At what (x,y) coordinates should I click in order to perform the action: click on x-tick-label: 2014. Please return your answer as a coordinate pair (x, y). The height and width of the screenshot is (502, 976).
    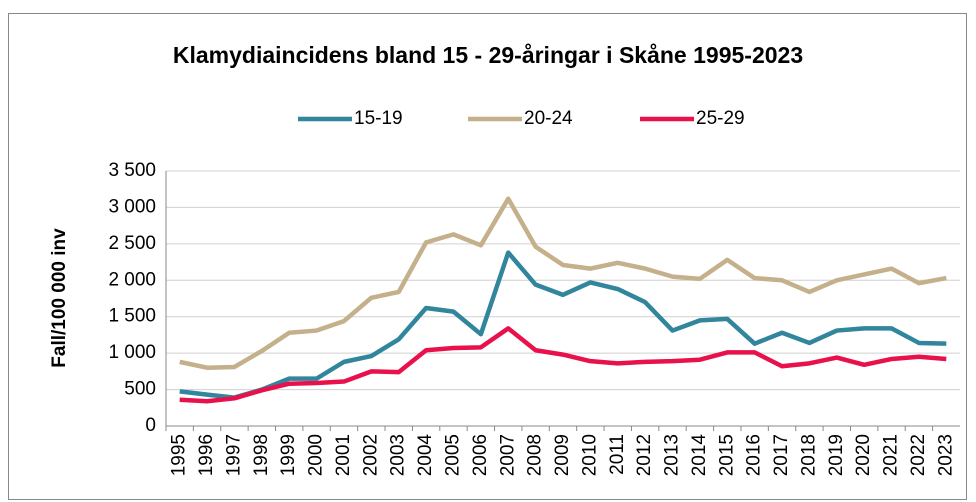
    Looking at the image, I should click on (699, 455).